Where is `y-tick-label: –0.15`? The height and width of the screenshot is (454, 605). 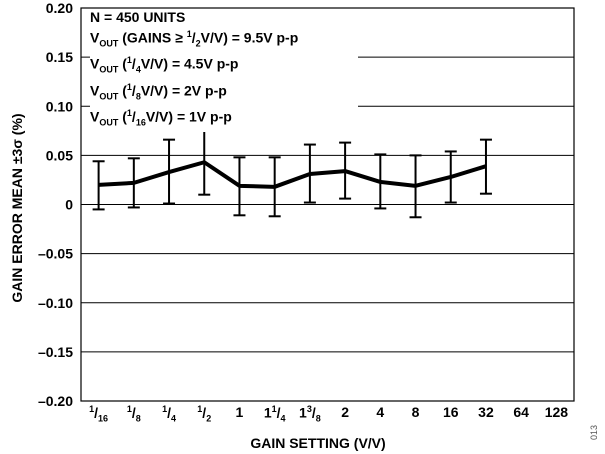
y-tick-label: –0.15 is located at coordinates (55, 352).